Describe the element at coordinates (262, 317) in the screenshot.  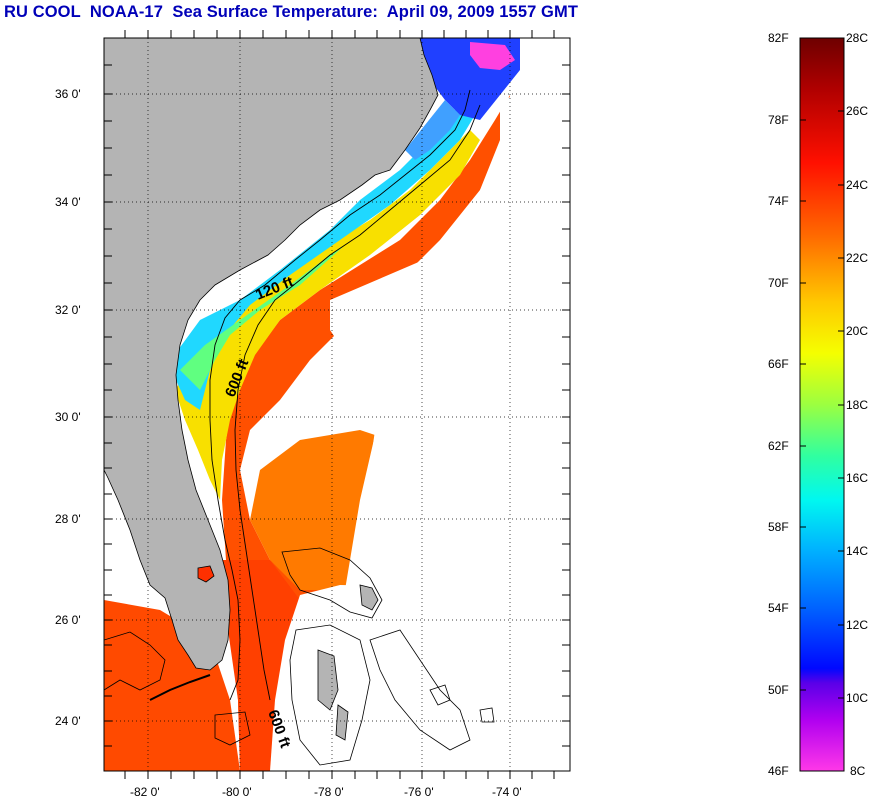
I see `shelf-water-green` at that location.